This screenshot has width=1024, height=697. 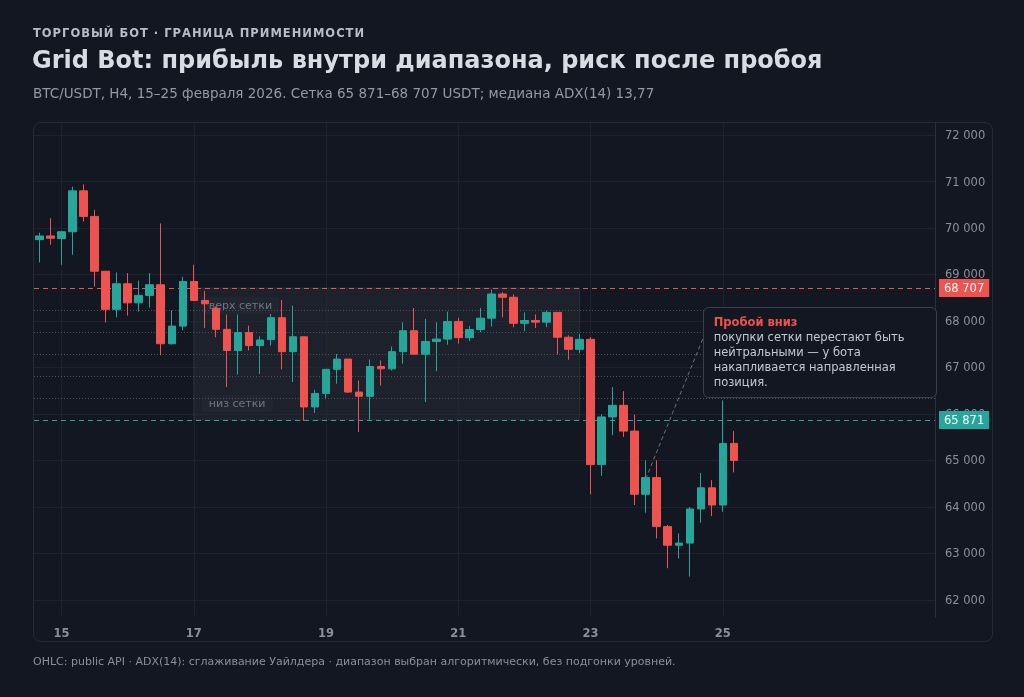 What do you see at coordinates (193, 633) in the screenshot?
I see `x-tick-label: 17` at bounding box center [193, 633].